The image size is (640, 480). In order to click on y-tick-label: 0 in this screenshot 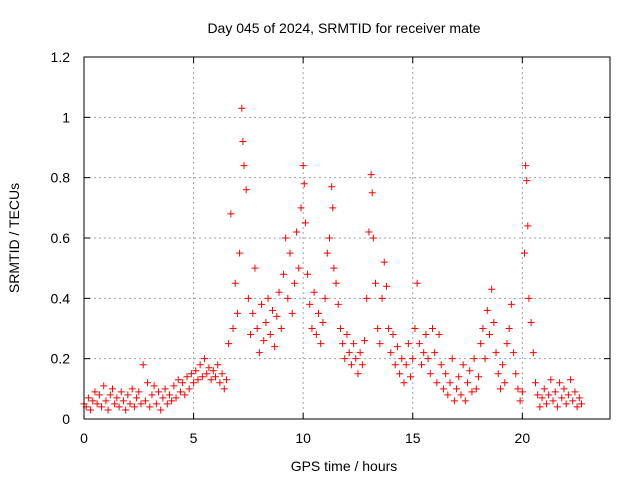, I will do `click(66, 419)`.